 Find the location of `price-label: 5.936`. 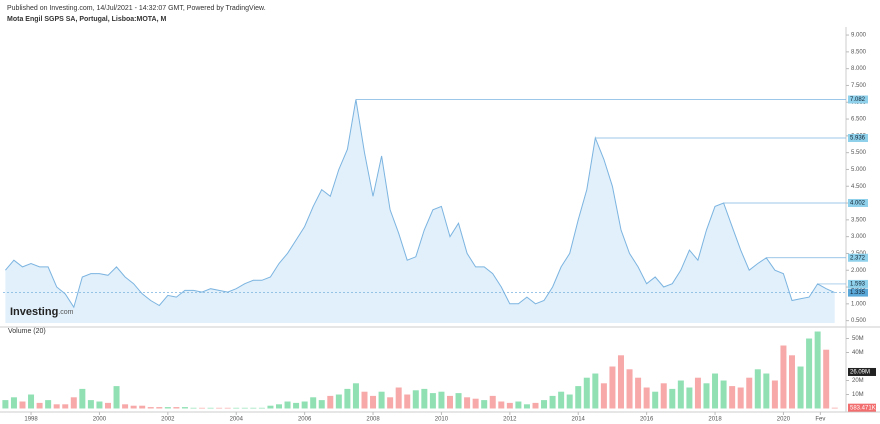

price-label: 5.936 is located at coordinates (858, 139).